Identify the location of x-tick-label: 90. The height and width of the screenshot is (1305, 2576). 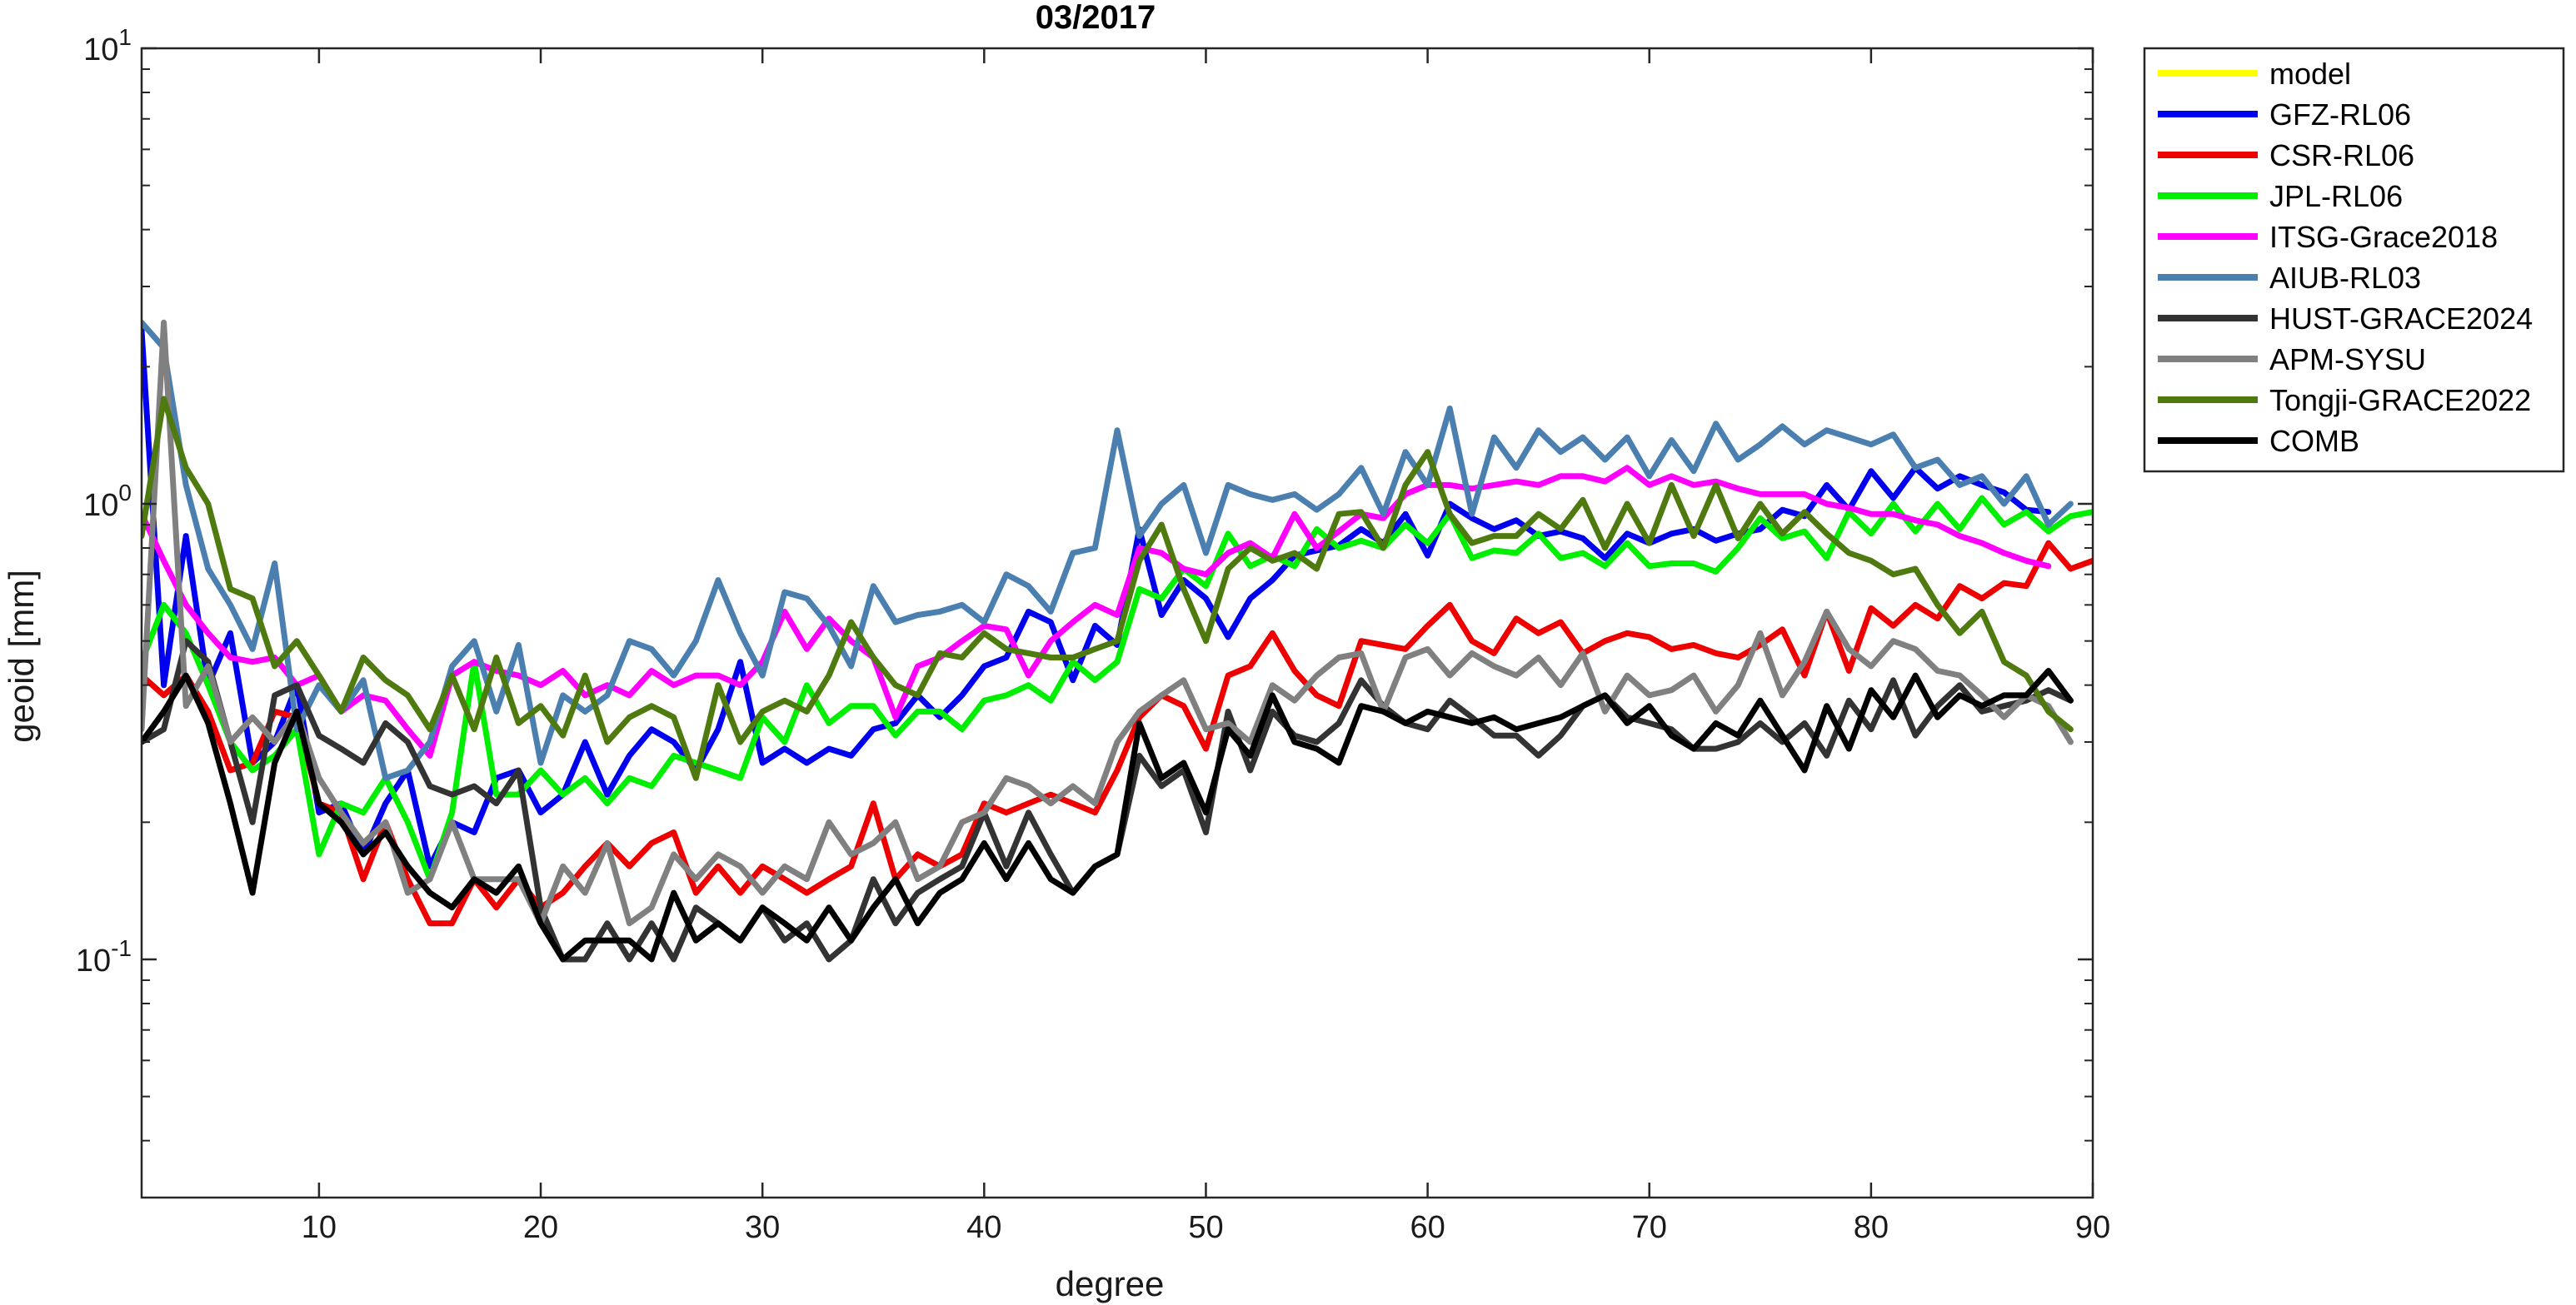
(2092, 1227).